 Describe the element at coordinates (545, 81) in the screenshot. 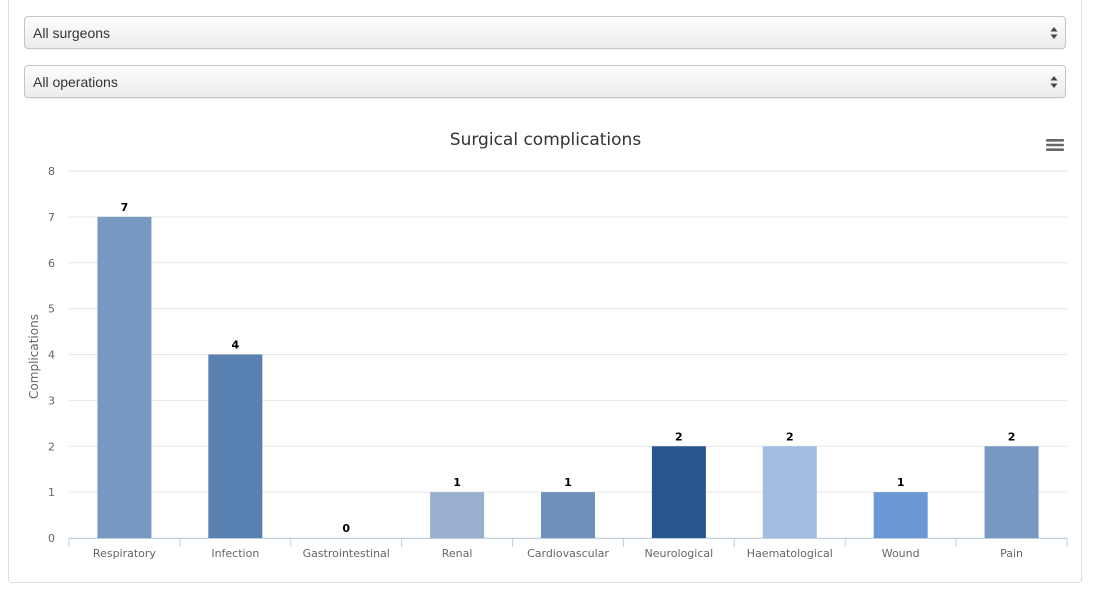

I see `operation-select: All operations` at that location.